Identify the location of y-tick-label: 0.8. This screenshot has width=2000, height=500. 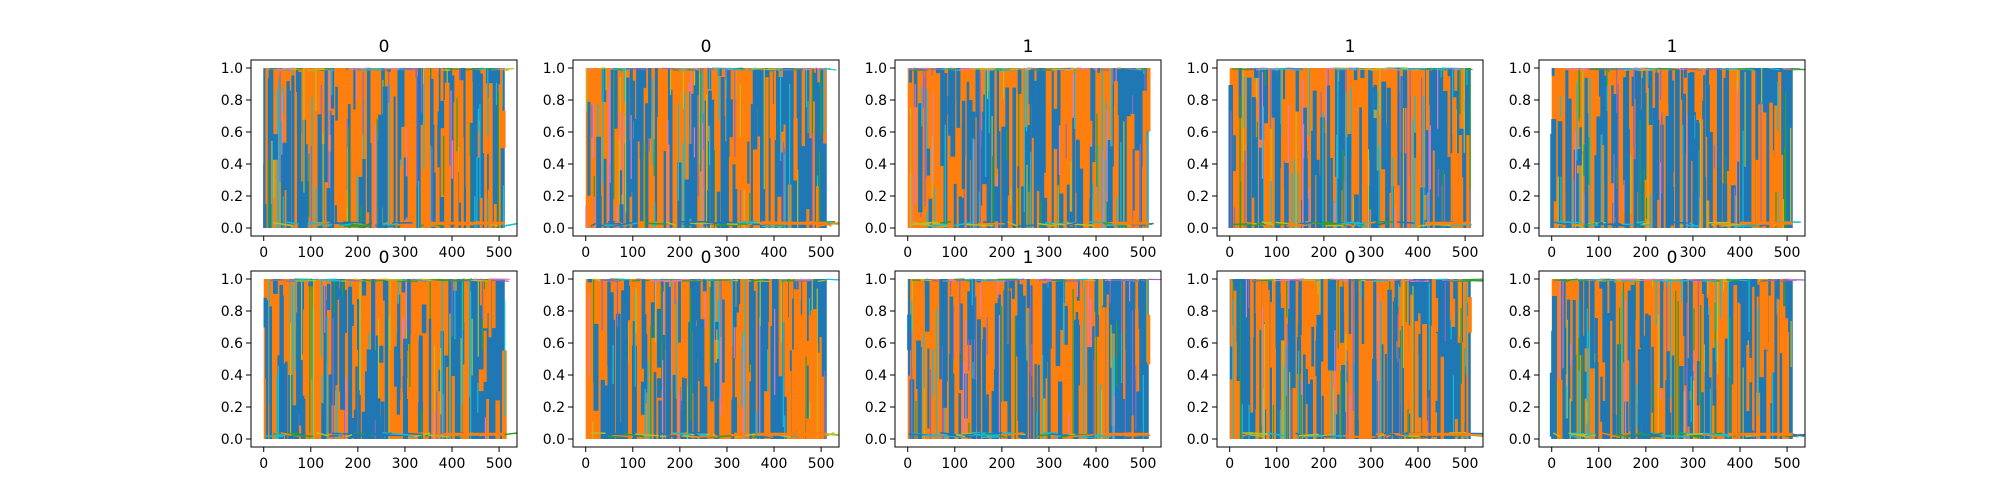
(1520, 101).